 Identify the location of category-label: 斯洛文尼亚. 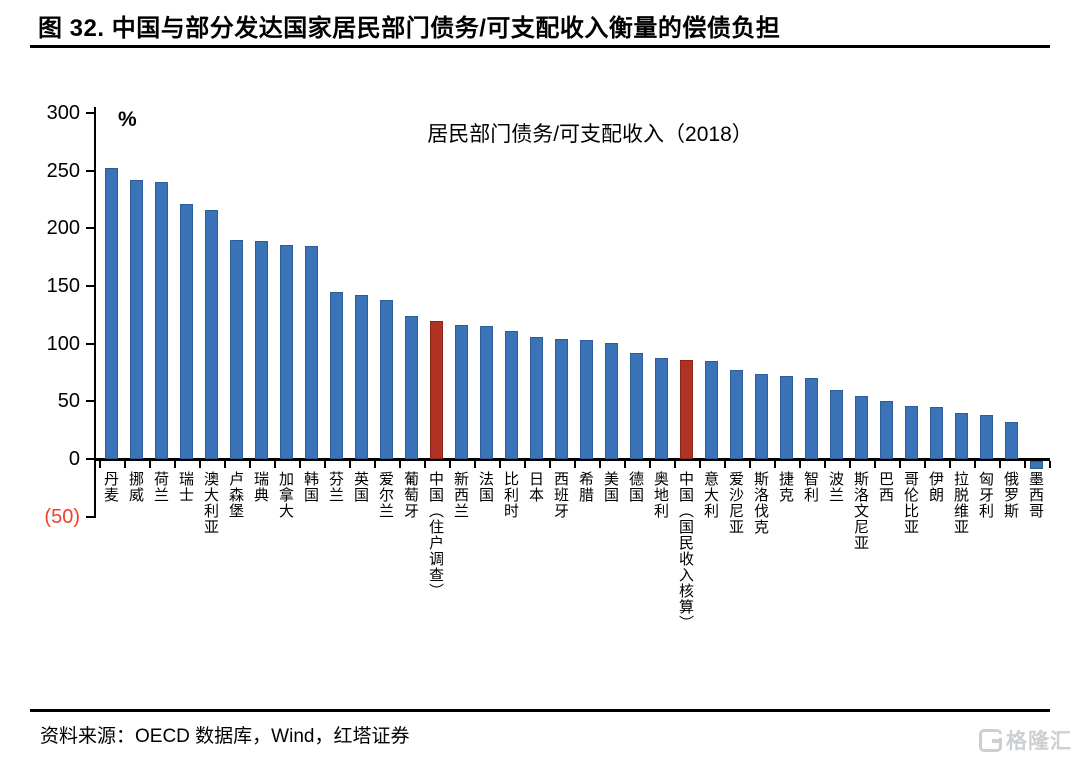
(860, 511).